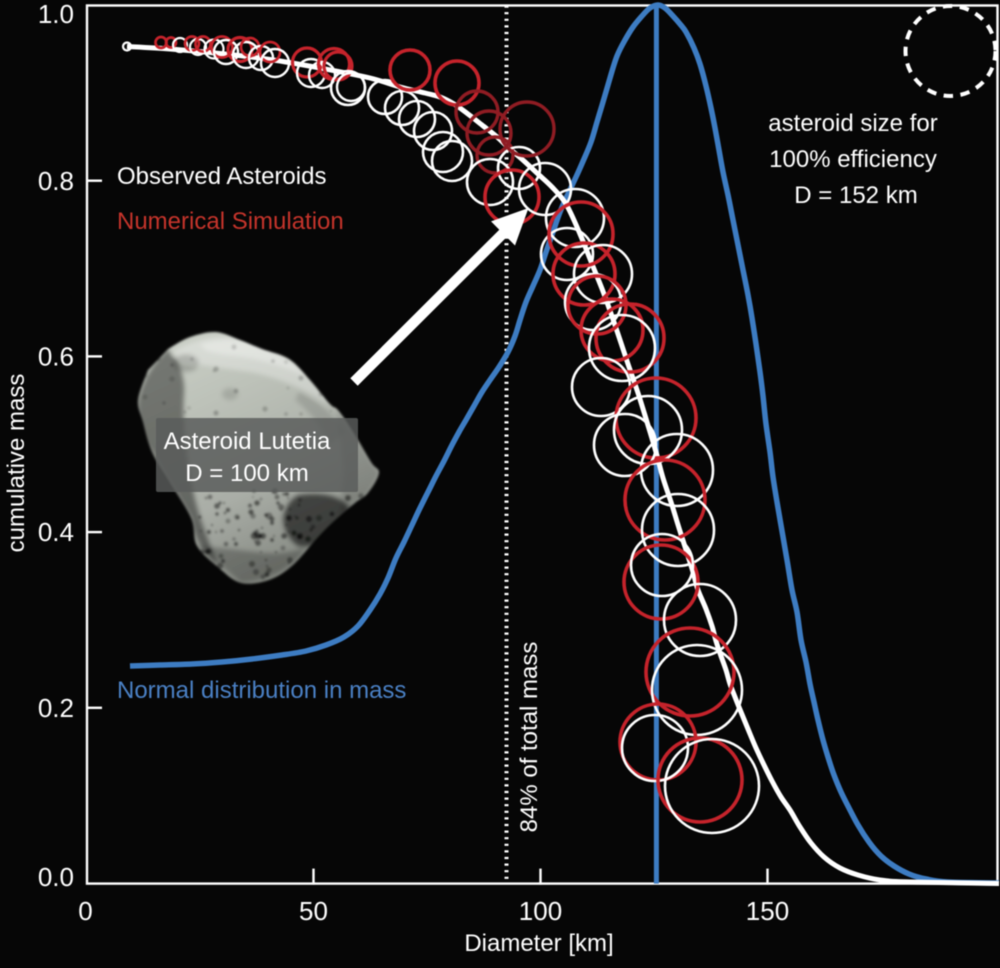 This screenshot has width=1000, height=968. What do you see at coordinates (538, 943) in the screenshot?
I see `svg-text: Diameter [km]` at bounding box center [538, 943].